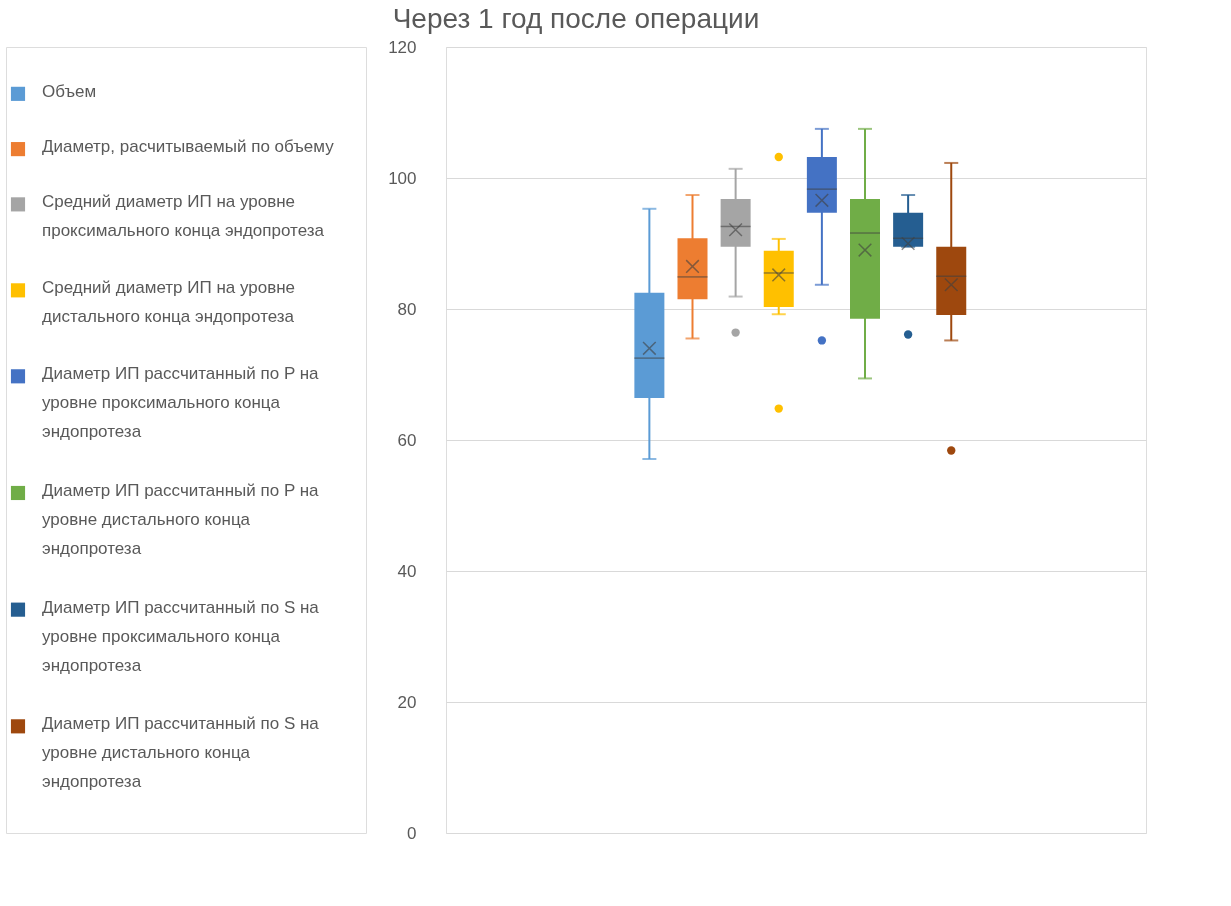 This screenshot has width=1231, height=906. I want to click on chart-title: Через 1 год после операции, so click(576, 18).